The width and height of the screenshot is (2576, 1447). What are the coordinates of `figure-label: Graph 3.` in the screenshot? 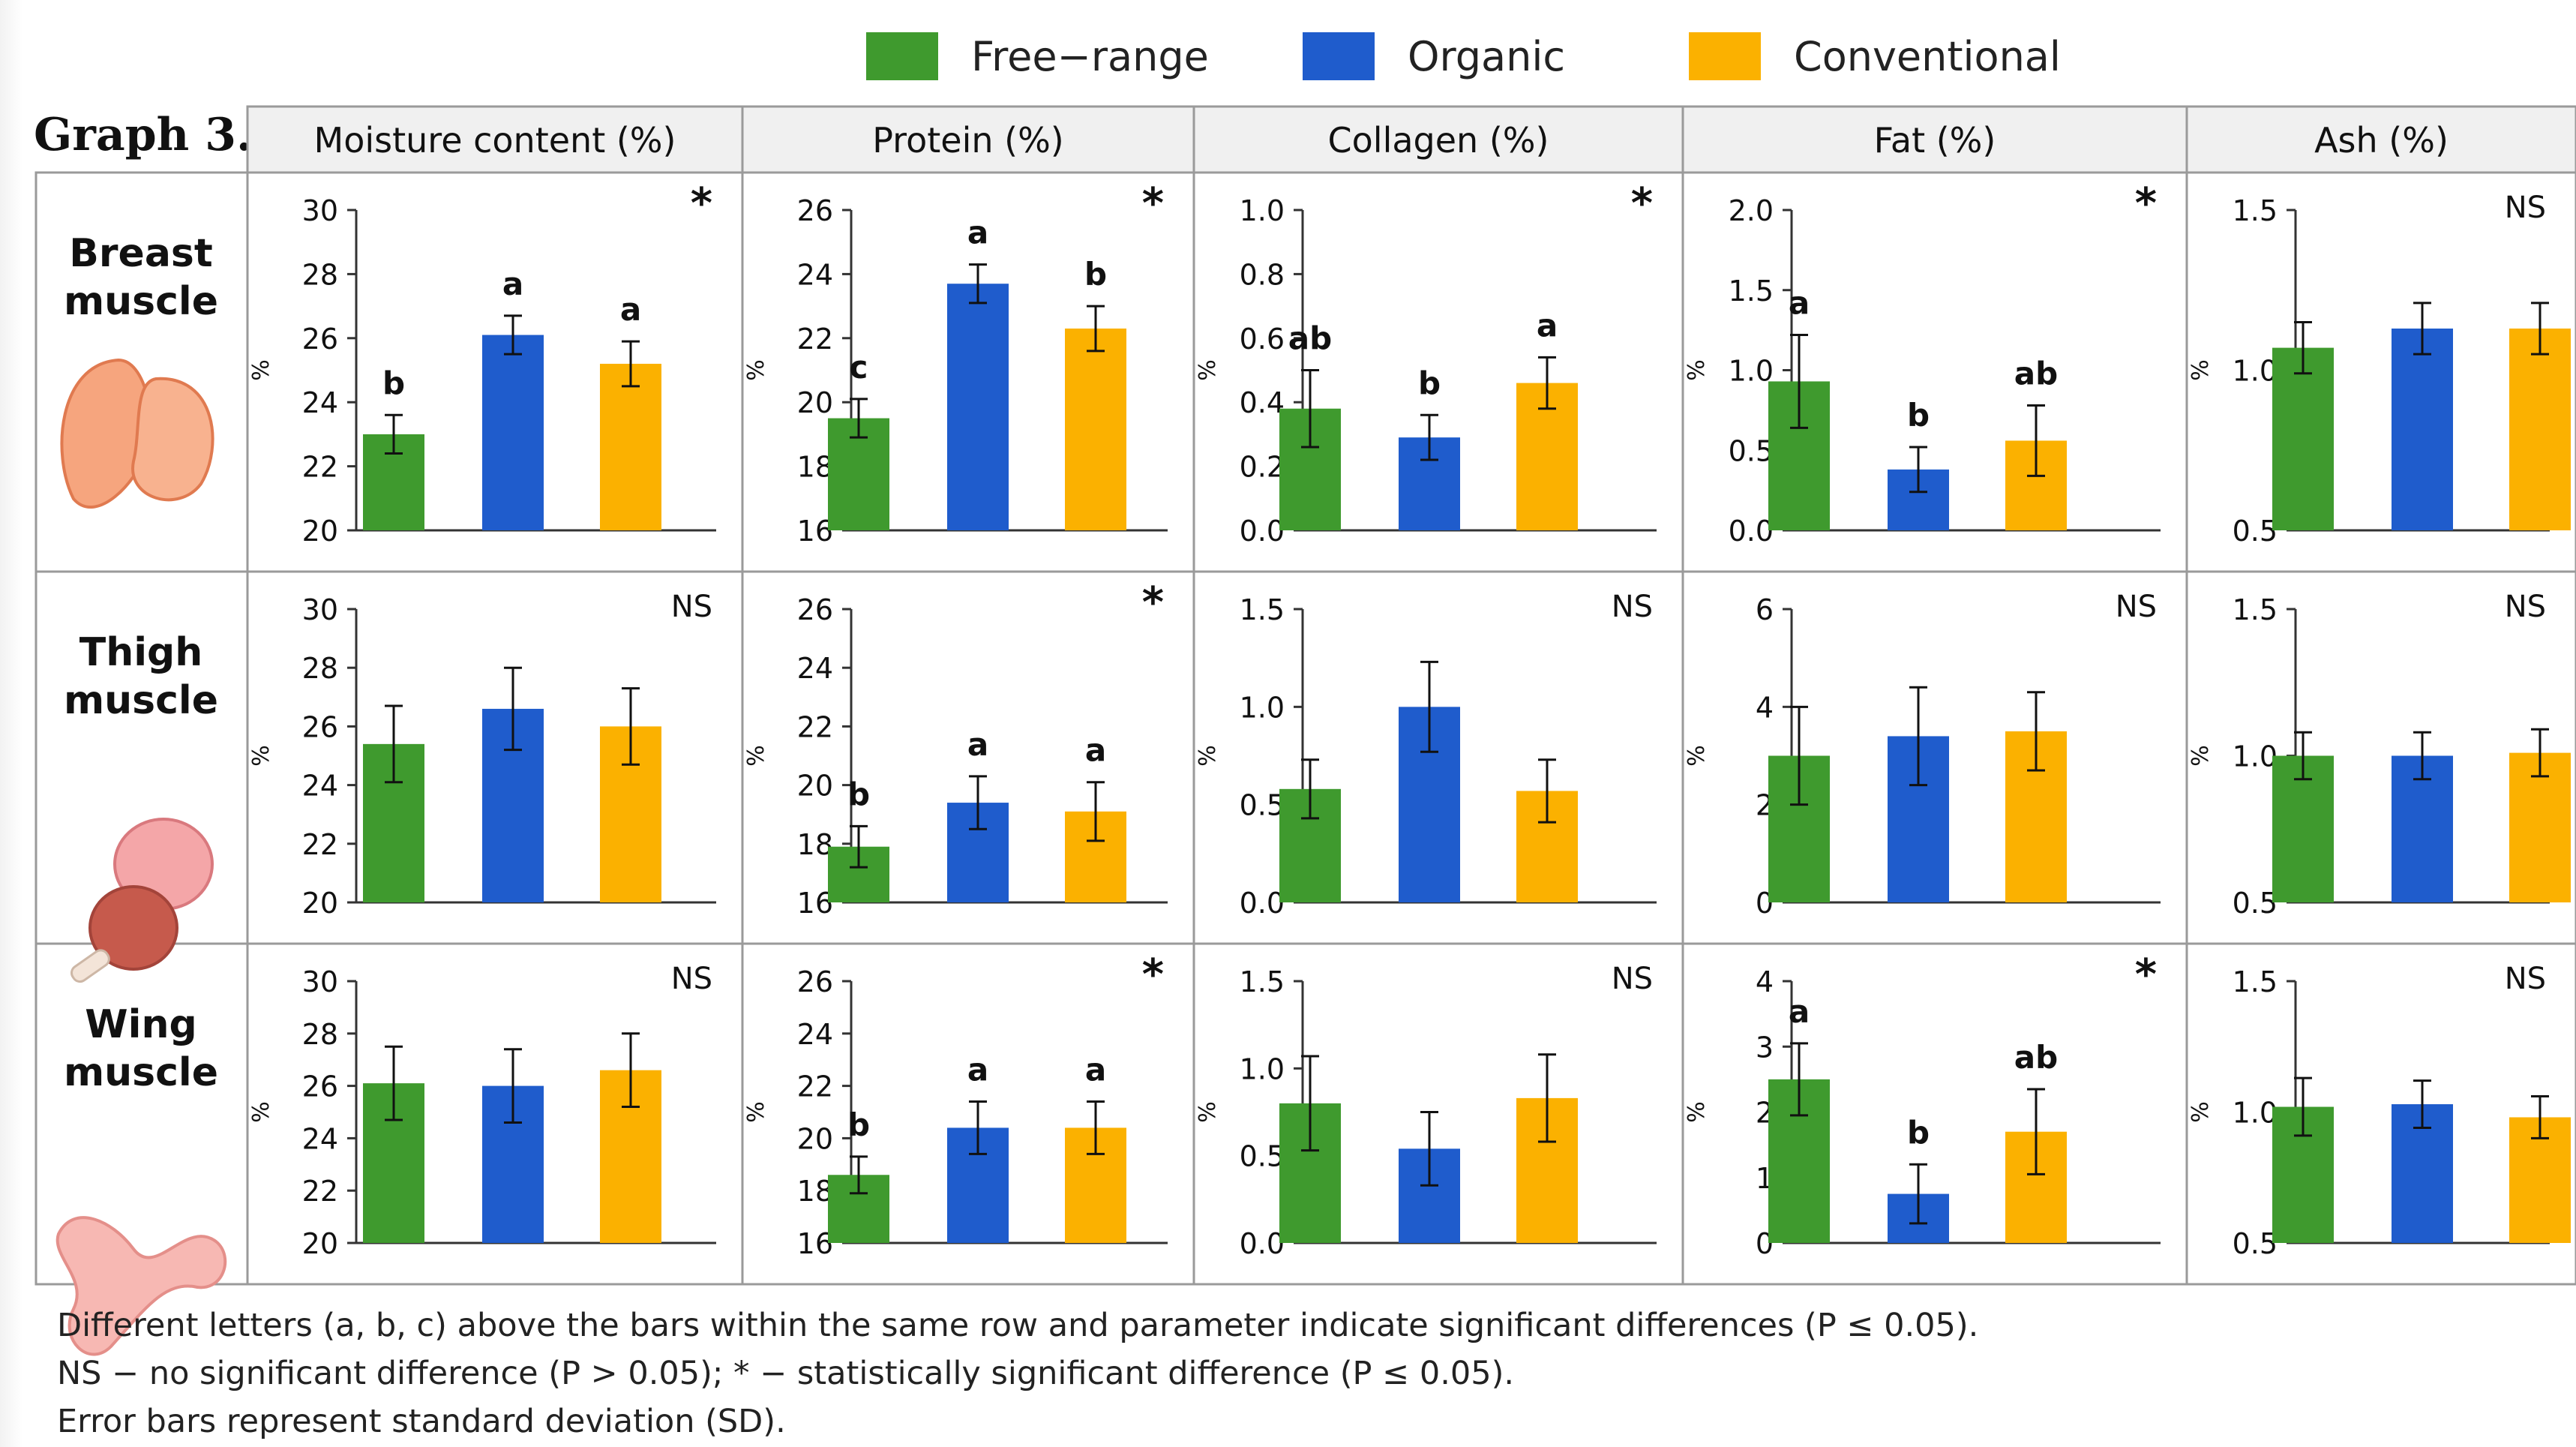 It's located at (143, 135).